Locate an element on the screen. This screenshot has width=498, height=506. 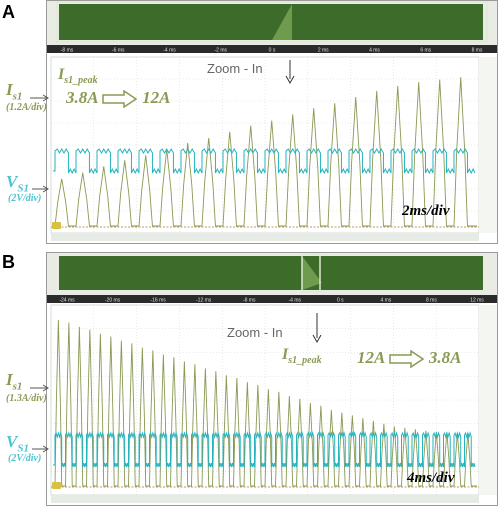
panel-a-overview-tick: 6 ms is located at coordinates (425, 51).